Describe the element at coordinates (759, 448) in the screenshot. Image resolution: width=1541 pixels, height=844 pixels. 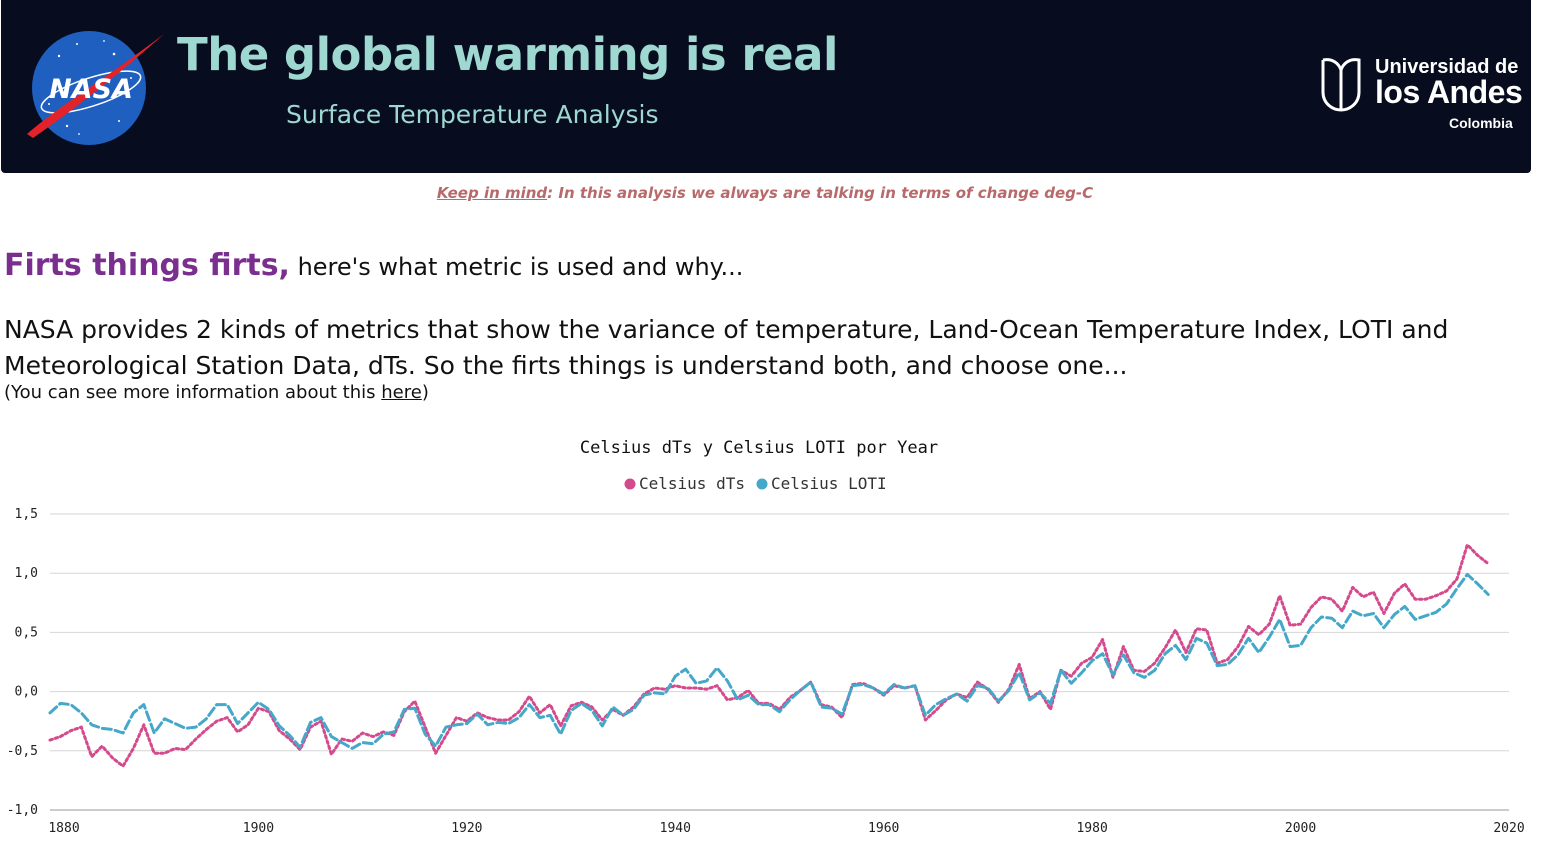
I see `chart-title: Celsius dTs y Celsius LOTI por Year` at that location.